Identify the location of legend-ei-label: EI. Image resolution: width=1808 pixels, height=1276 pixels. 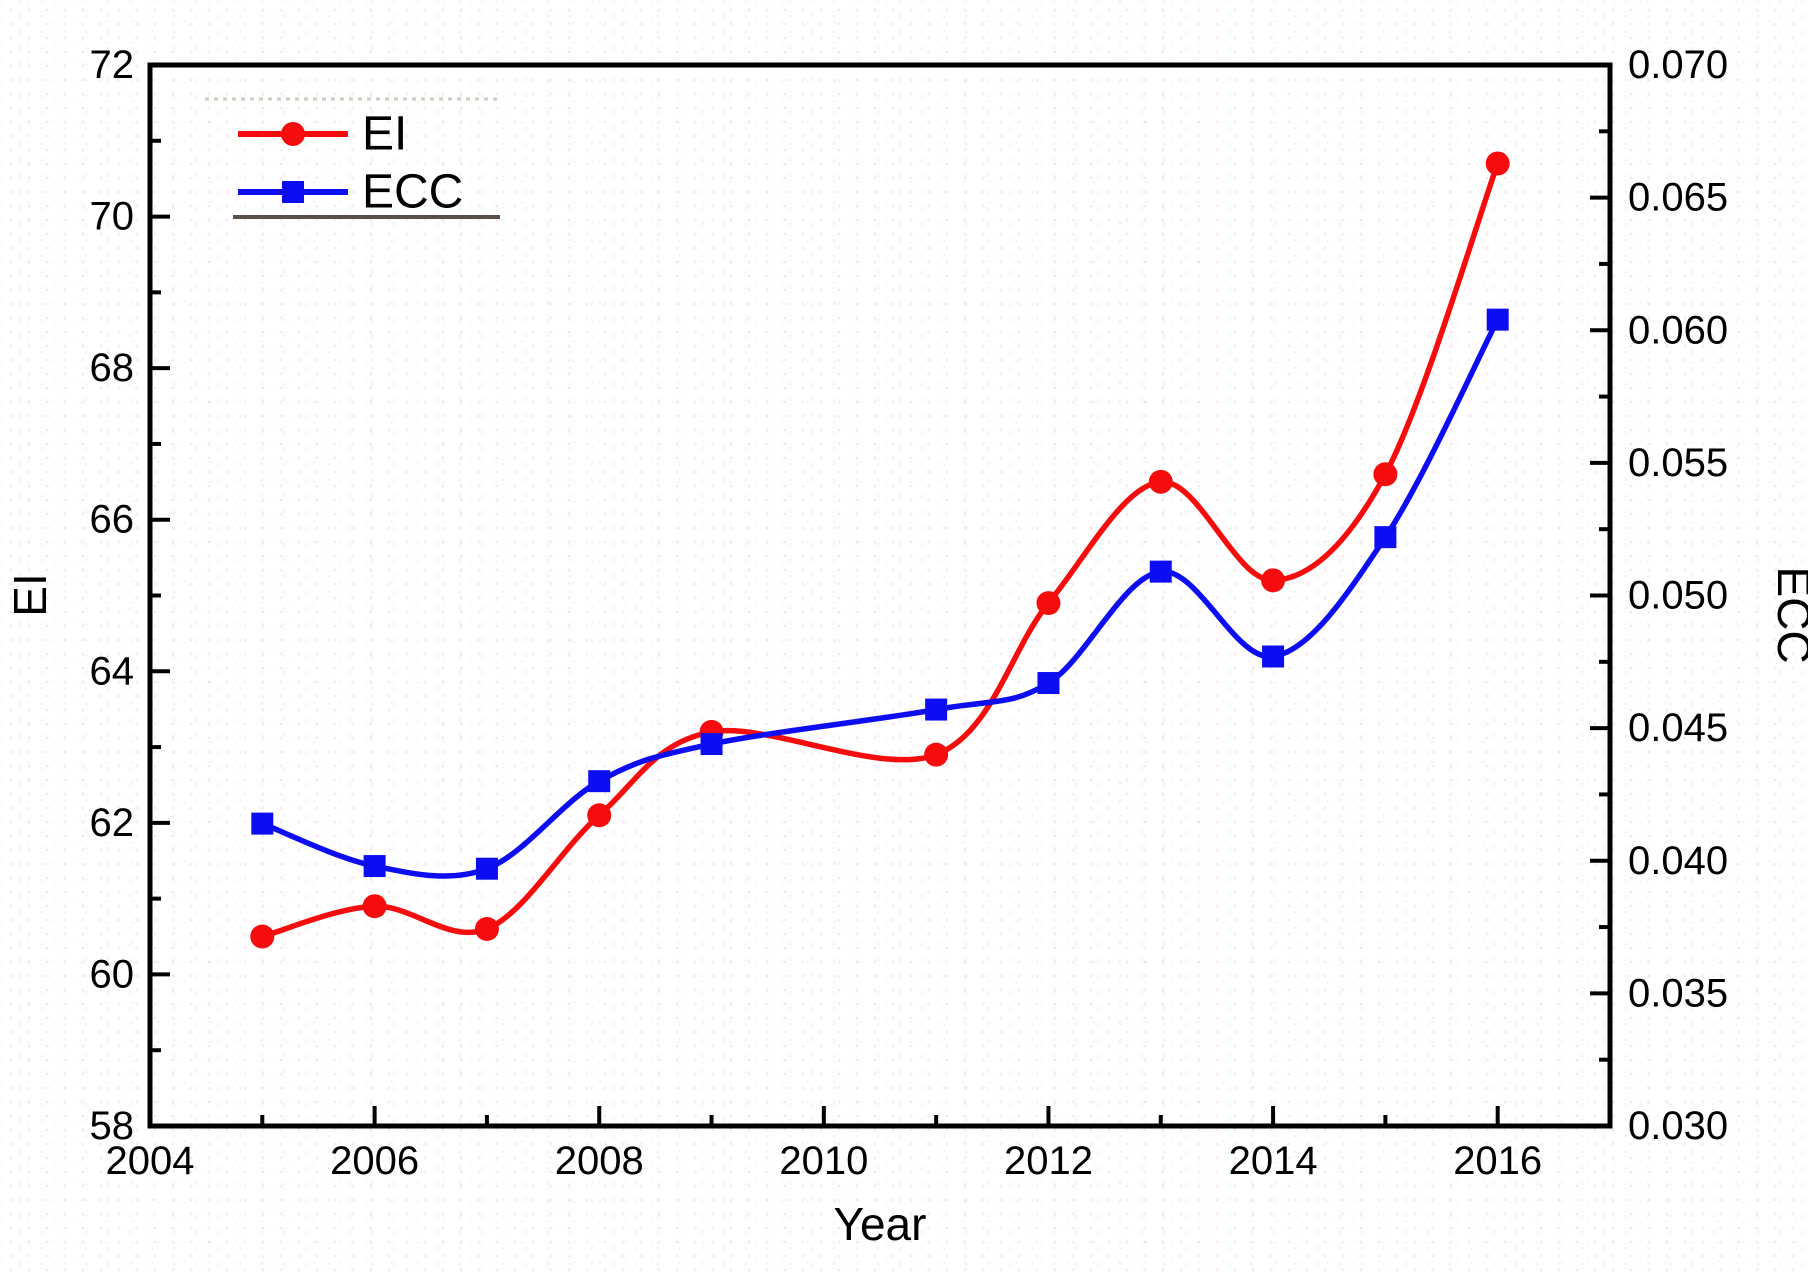
(384, 134).